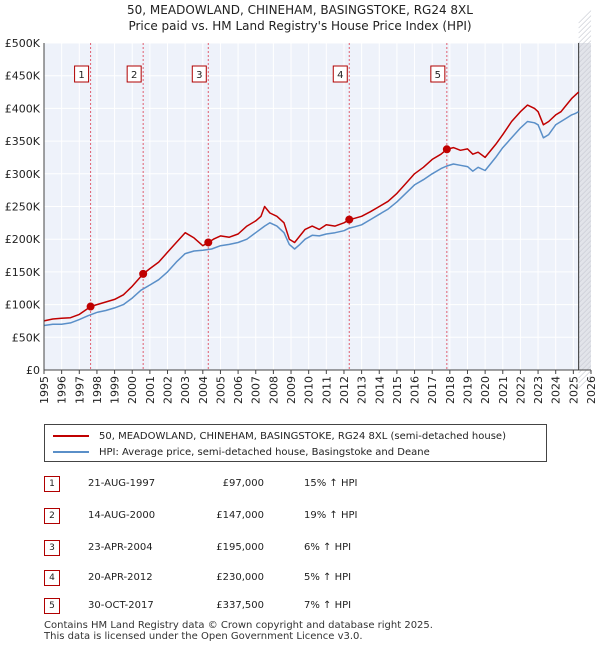 Image resolution: width=600 pixels, height=650 pixels. I want to click on x-tick-label: 2017, so click(432, 390).